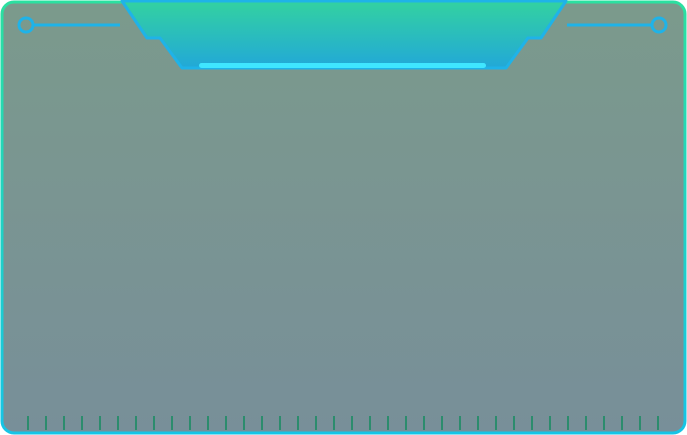 The height and width of the screenshot is (435, 687). Describe the element at coordinates (344, 35) in the screenshot. I see `header-tab` at that location.